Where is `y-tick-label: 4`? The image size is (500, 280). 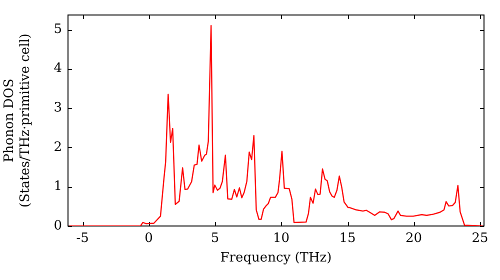
y-tick-label: 4 is located at coordinates (58, 68).